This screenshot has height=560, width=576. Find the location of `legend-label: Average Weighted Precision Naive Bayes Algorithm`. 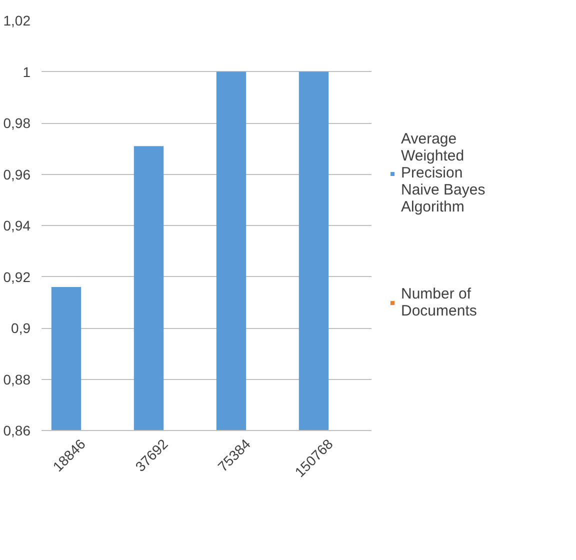

legend-label: Average Weighted Precision Naive Bayes Algorithm is located at coordinates (443, 173).